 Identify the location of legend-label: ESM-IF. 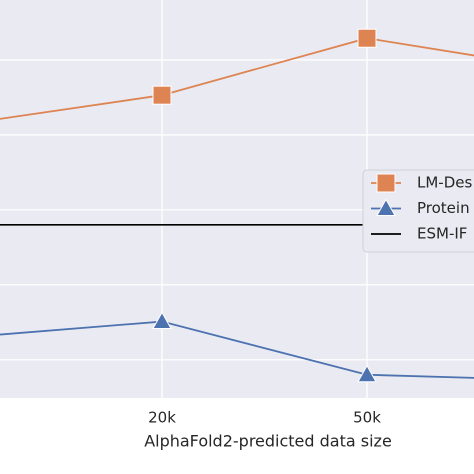
(442, 234).